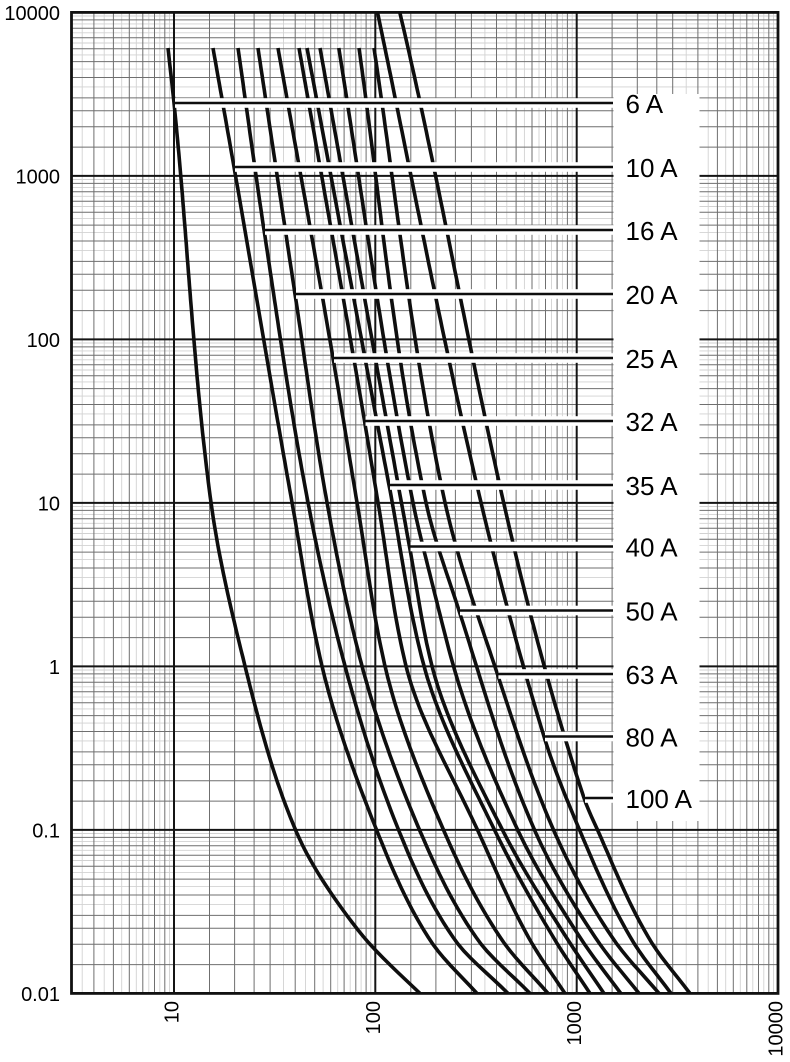  I want to click on svg-text: 32 A, so click(652, 422).